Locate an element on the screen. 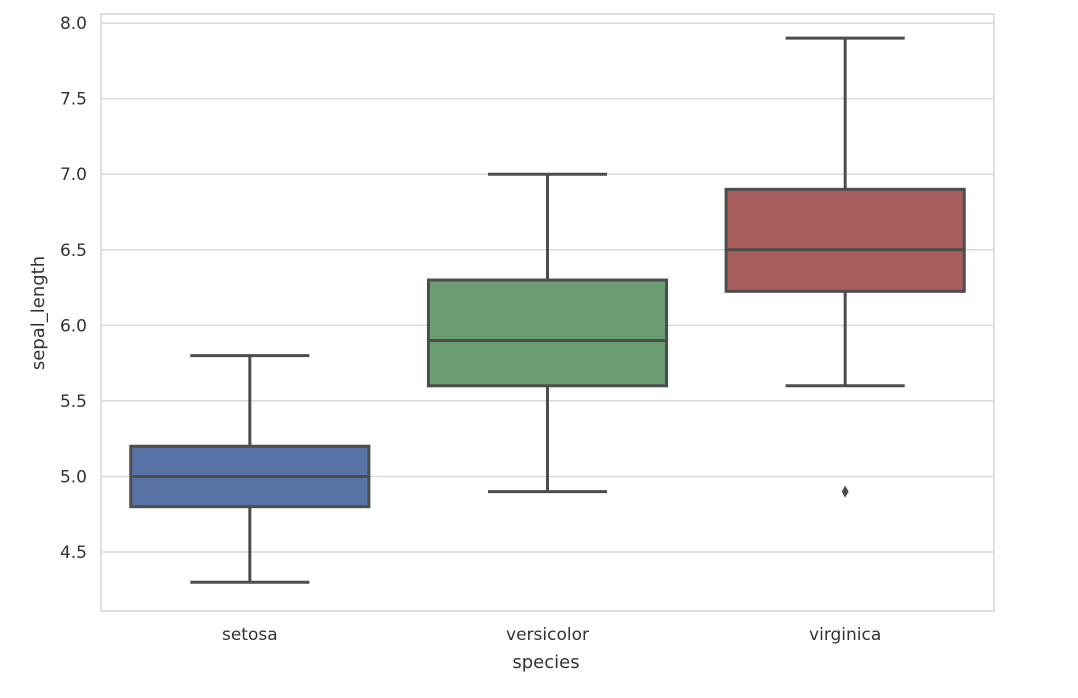  outlier-point is located at coordinates (845, 491).